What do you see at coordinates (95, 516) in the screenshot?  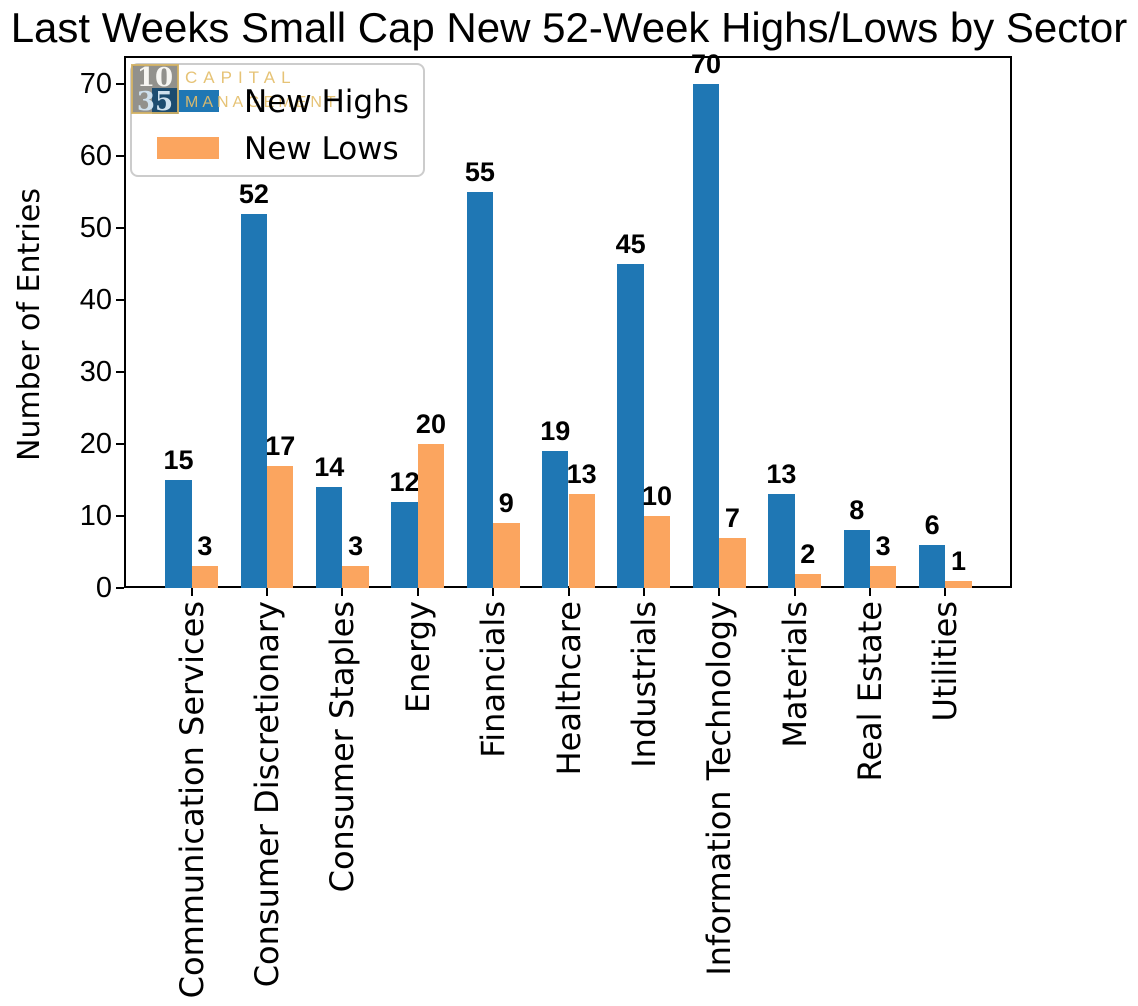 I see `y-tick-label: 10` at bounding box center [95, 516].